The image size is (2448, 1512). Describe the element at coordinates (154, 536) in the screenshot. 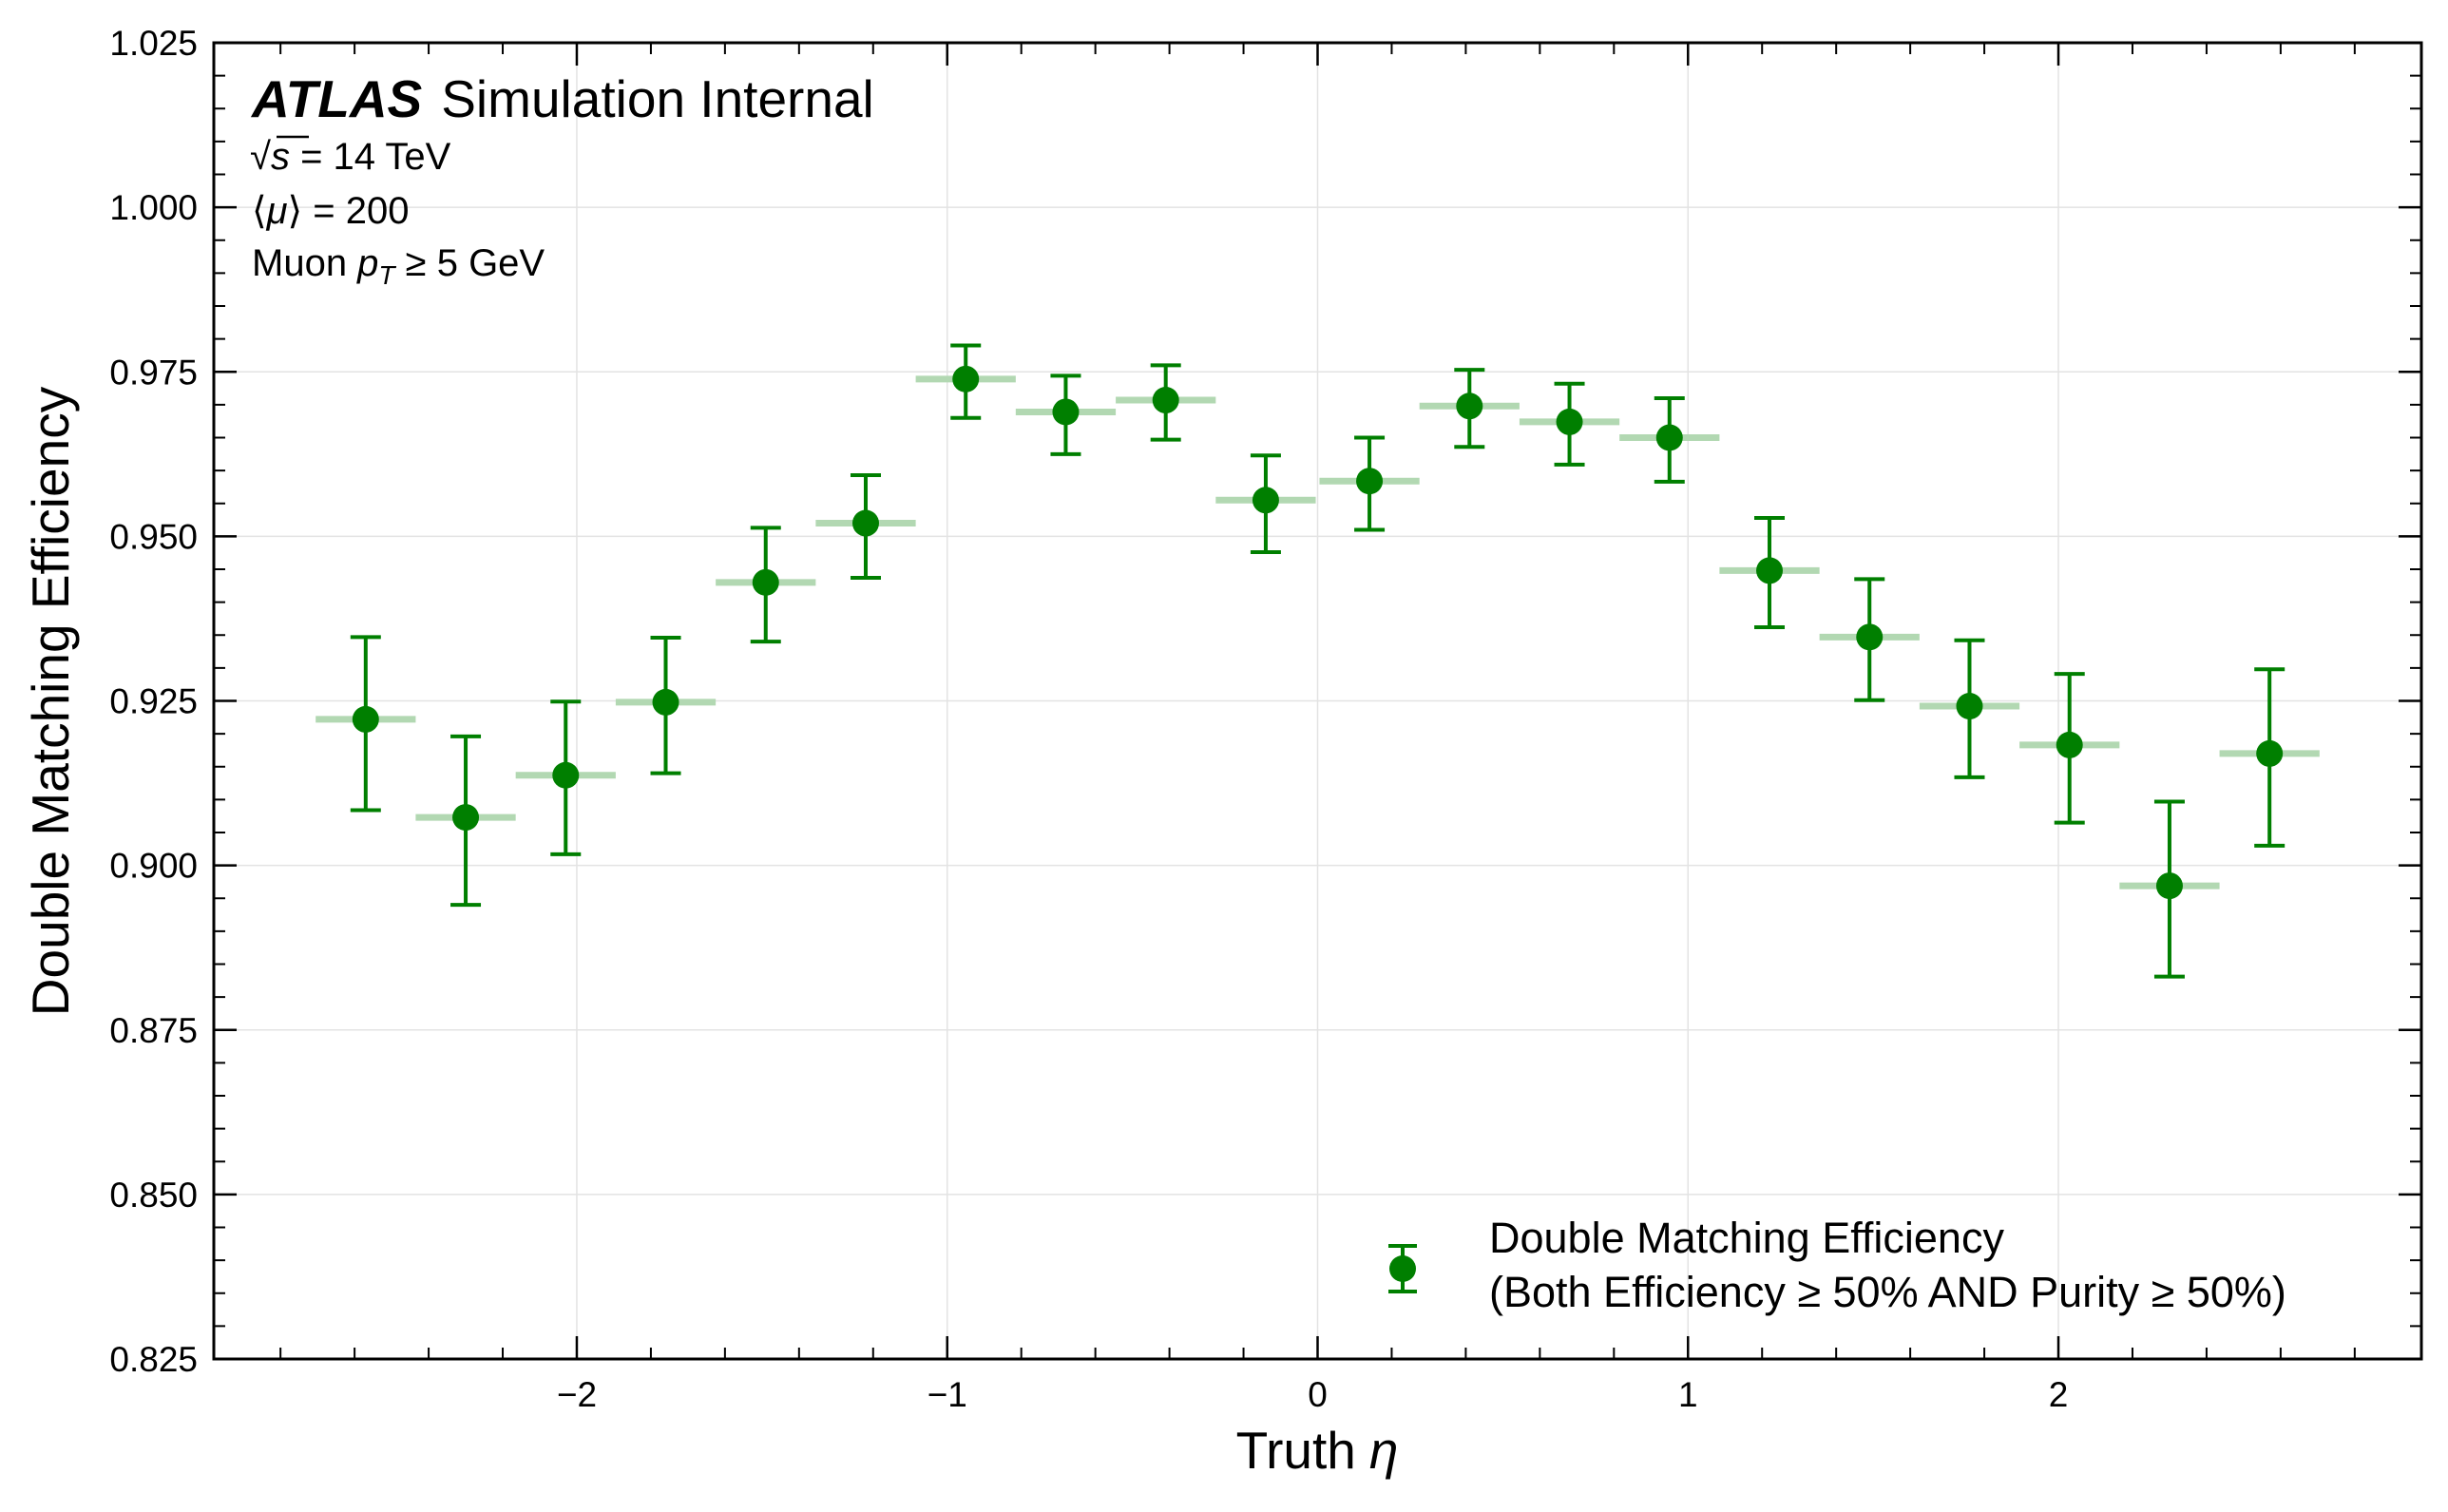

I see `y-tick-label: 0.950` at that location.